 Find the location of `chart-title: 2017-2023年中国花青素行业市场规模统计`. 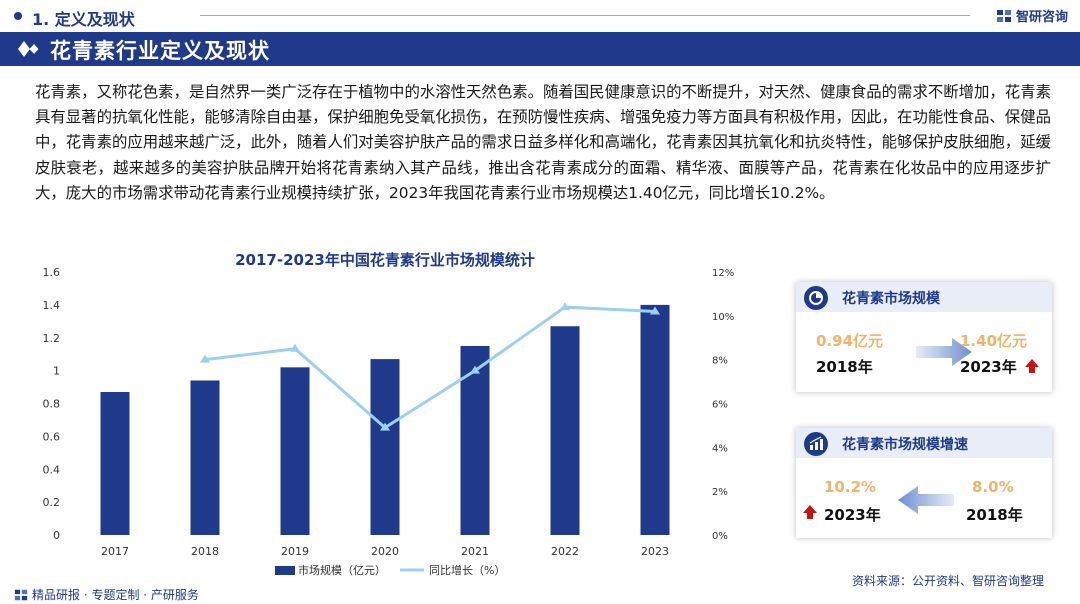

chart-title: 2017-2023年中国花青素行业市场规模统计 is located at coordinates (385, 260).